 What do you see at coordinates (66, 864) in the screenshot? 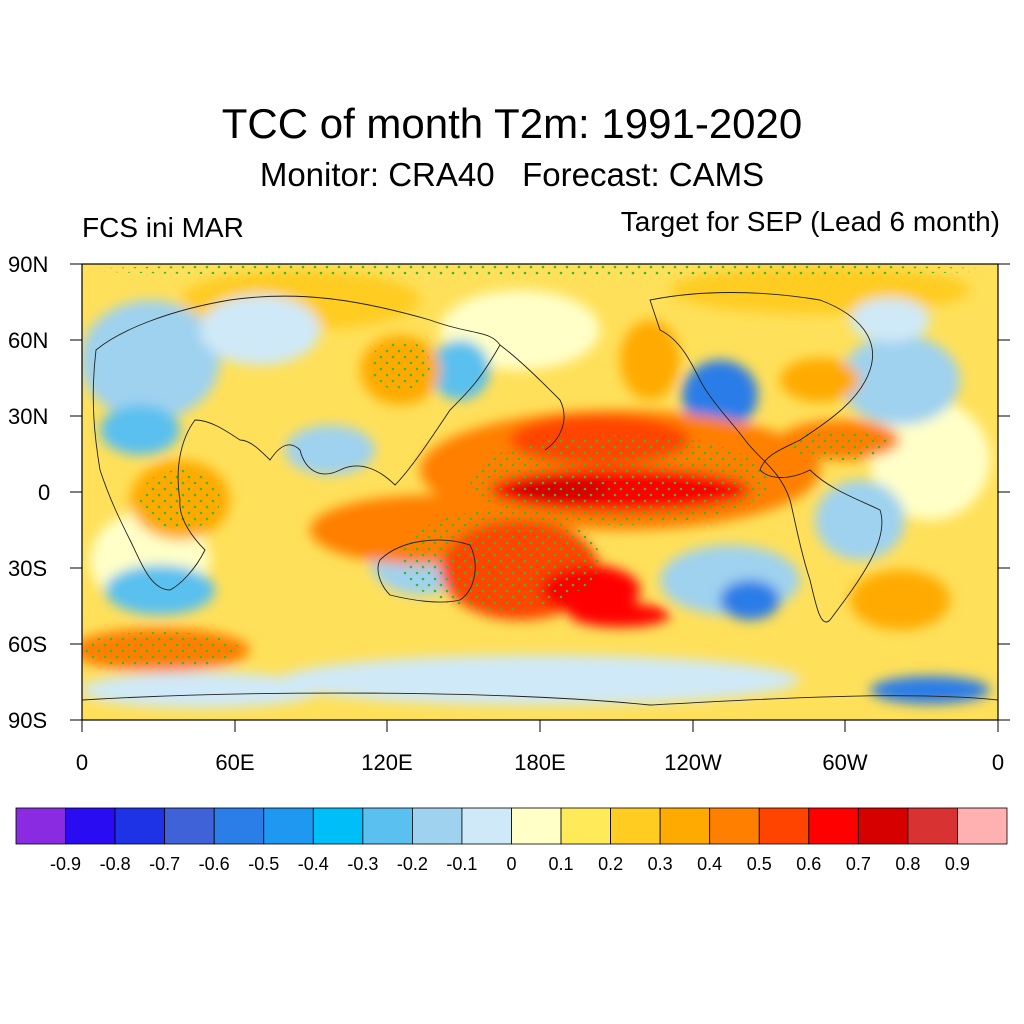
I see `colorbar-label: -0.9` at bounding box center [66, 864].